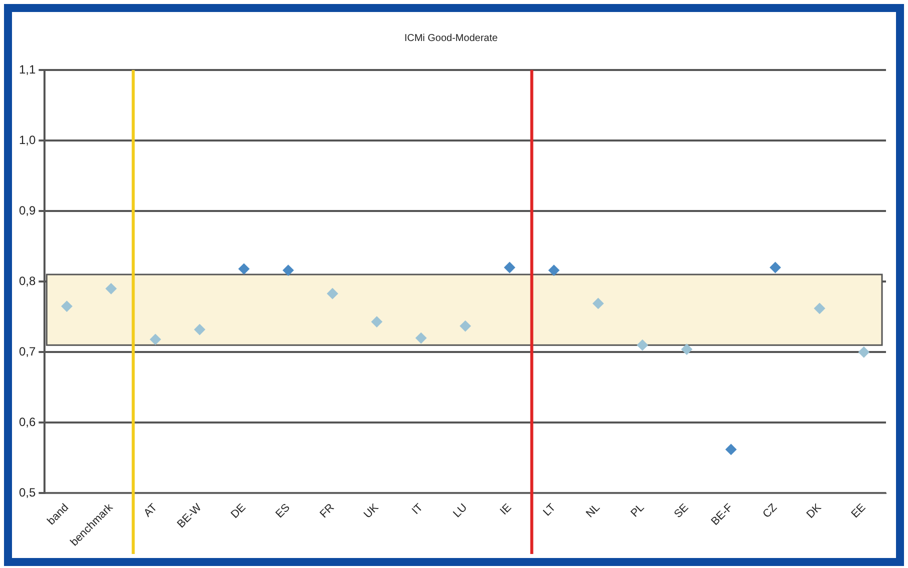  Describe the element at coordinates (27, 351) in the screenshot. I see `y-tick-label: 0,7` at that location.